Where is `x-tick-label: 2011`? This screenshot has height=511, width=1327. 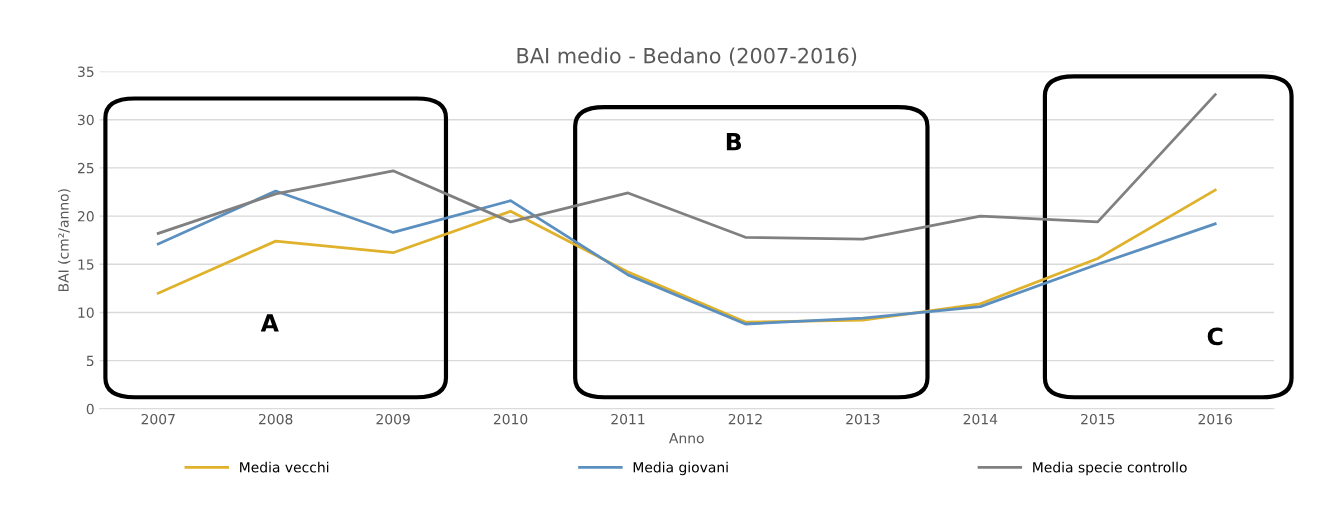
x-tick-label: 2011 is located at coordinates (628, 419).